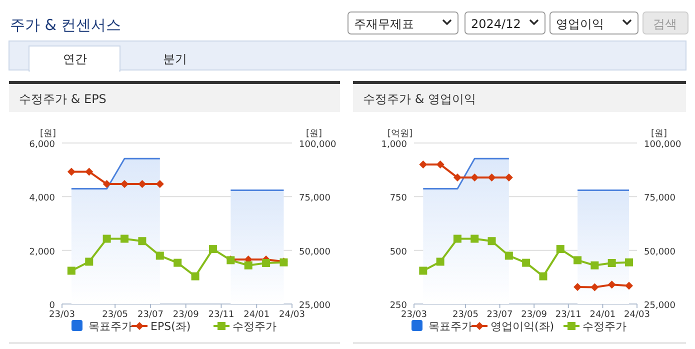  Describe the element at coordinates (42, 199) in the screenshot. I see `y-tick-label: 4,000` at that location.